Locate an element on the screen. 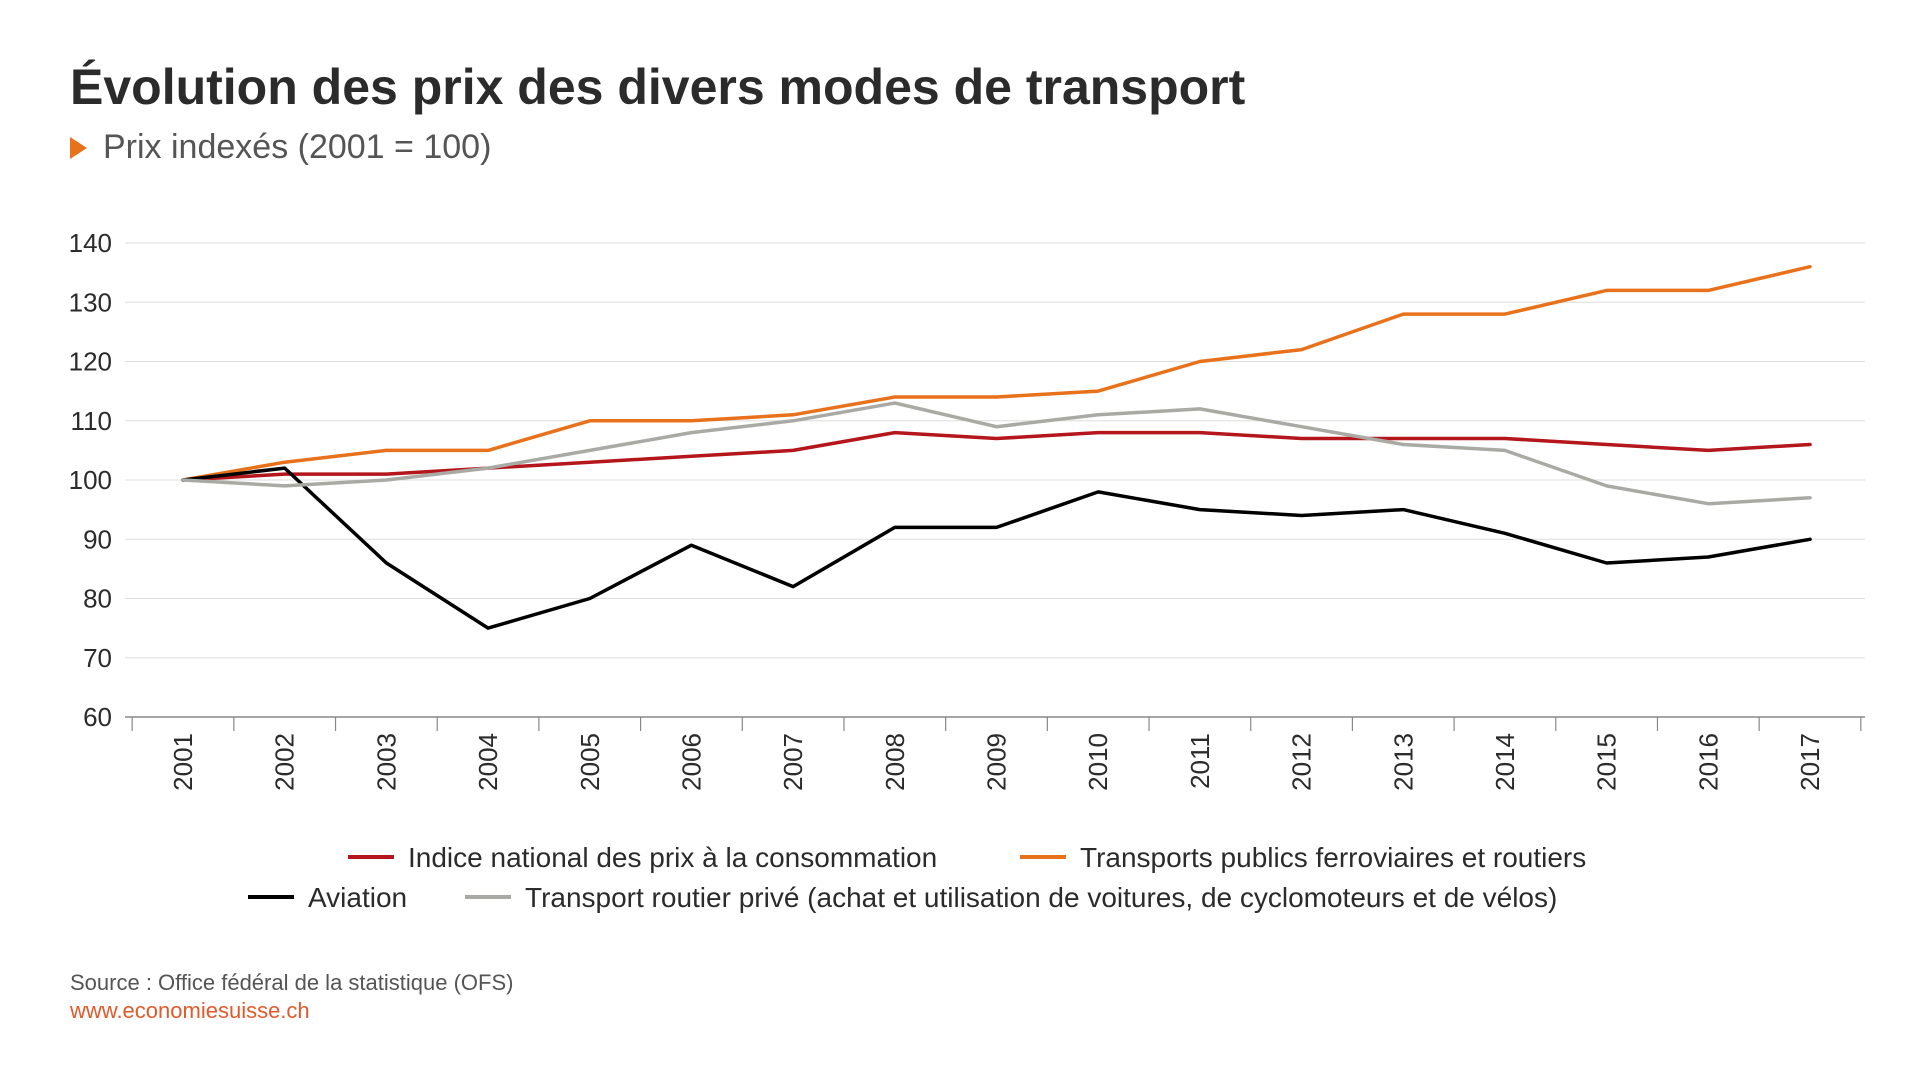  x-tick-label: 2013 is located at coordinates (1403, 762).